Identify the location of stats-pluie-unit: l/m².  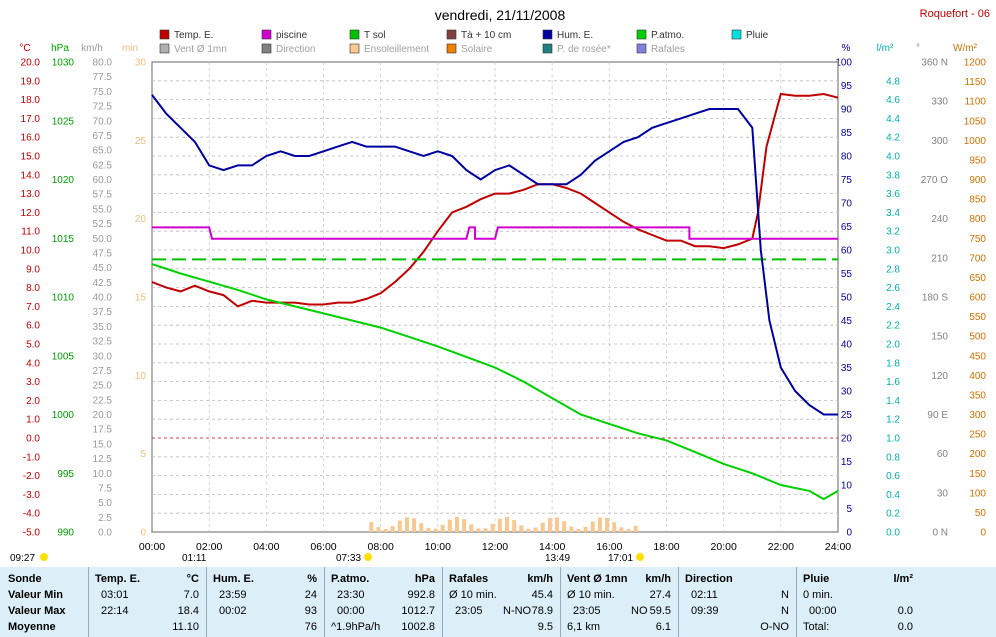
(903, 579).